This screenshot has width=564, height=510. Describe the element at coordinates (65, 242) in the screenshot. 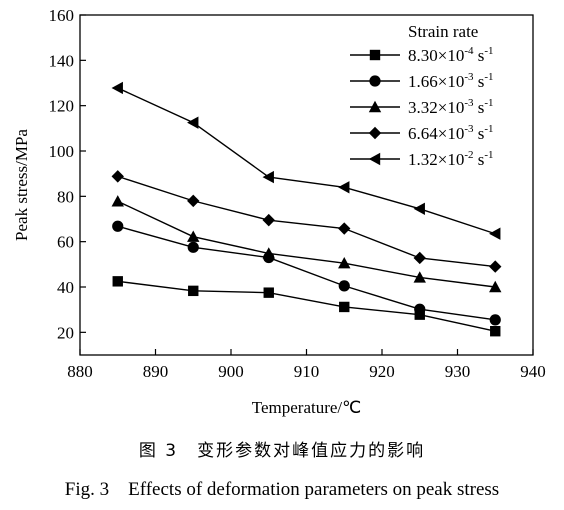

I see `y-tick-label: 60` at that location.